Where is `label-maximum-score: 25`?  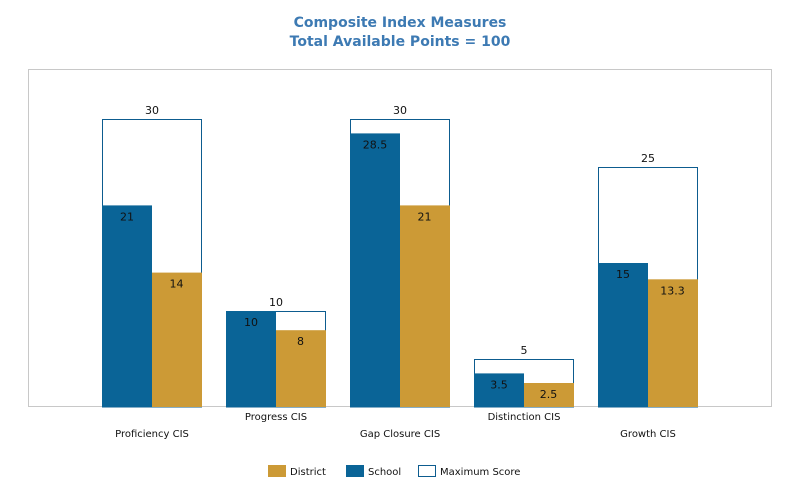 label-maximum-score: 25 is located at coordinates (648, 158).